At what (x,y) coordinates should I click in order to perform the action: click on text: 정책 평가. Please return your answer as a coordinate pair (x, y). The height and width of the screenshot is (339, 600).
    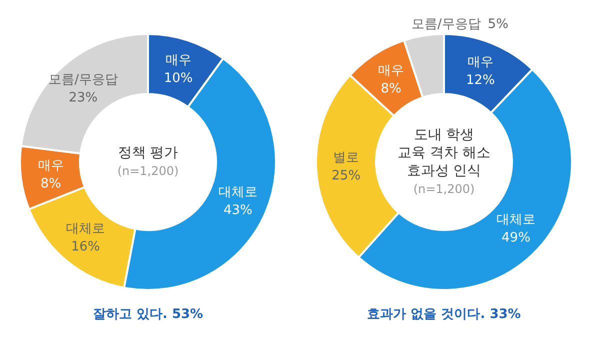
    Looking at the image, I should click on (148, 153).